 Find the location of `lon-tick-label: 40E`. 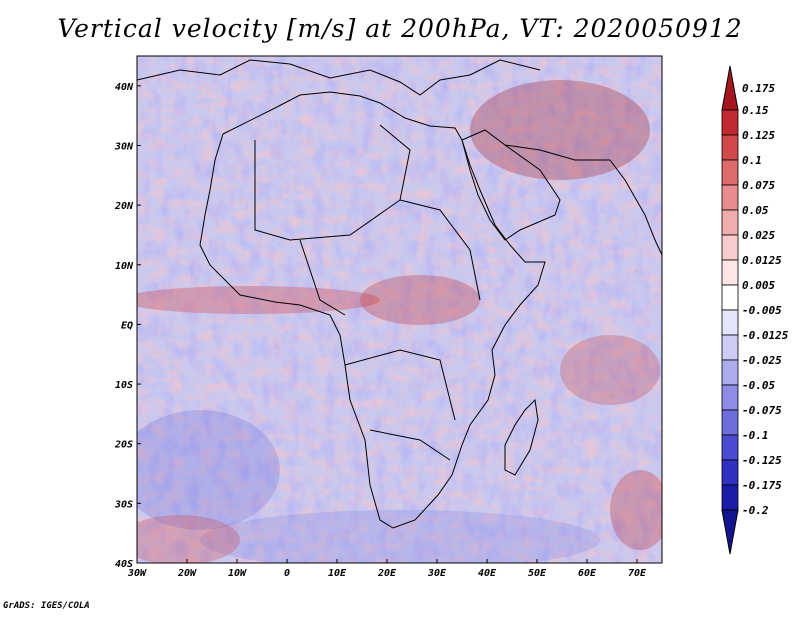

lon-tick-label: 40E is located at coordinates (487, 573).